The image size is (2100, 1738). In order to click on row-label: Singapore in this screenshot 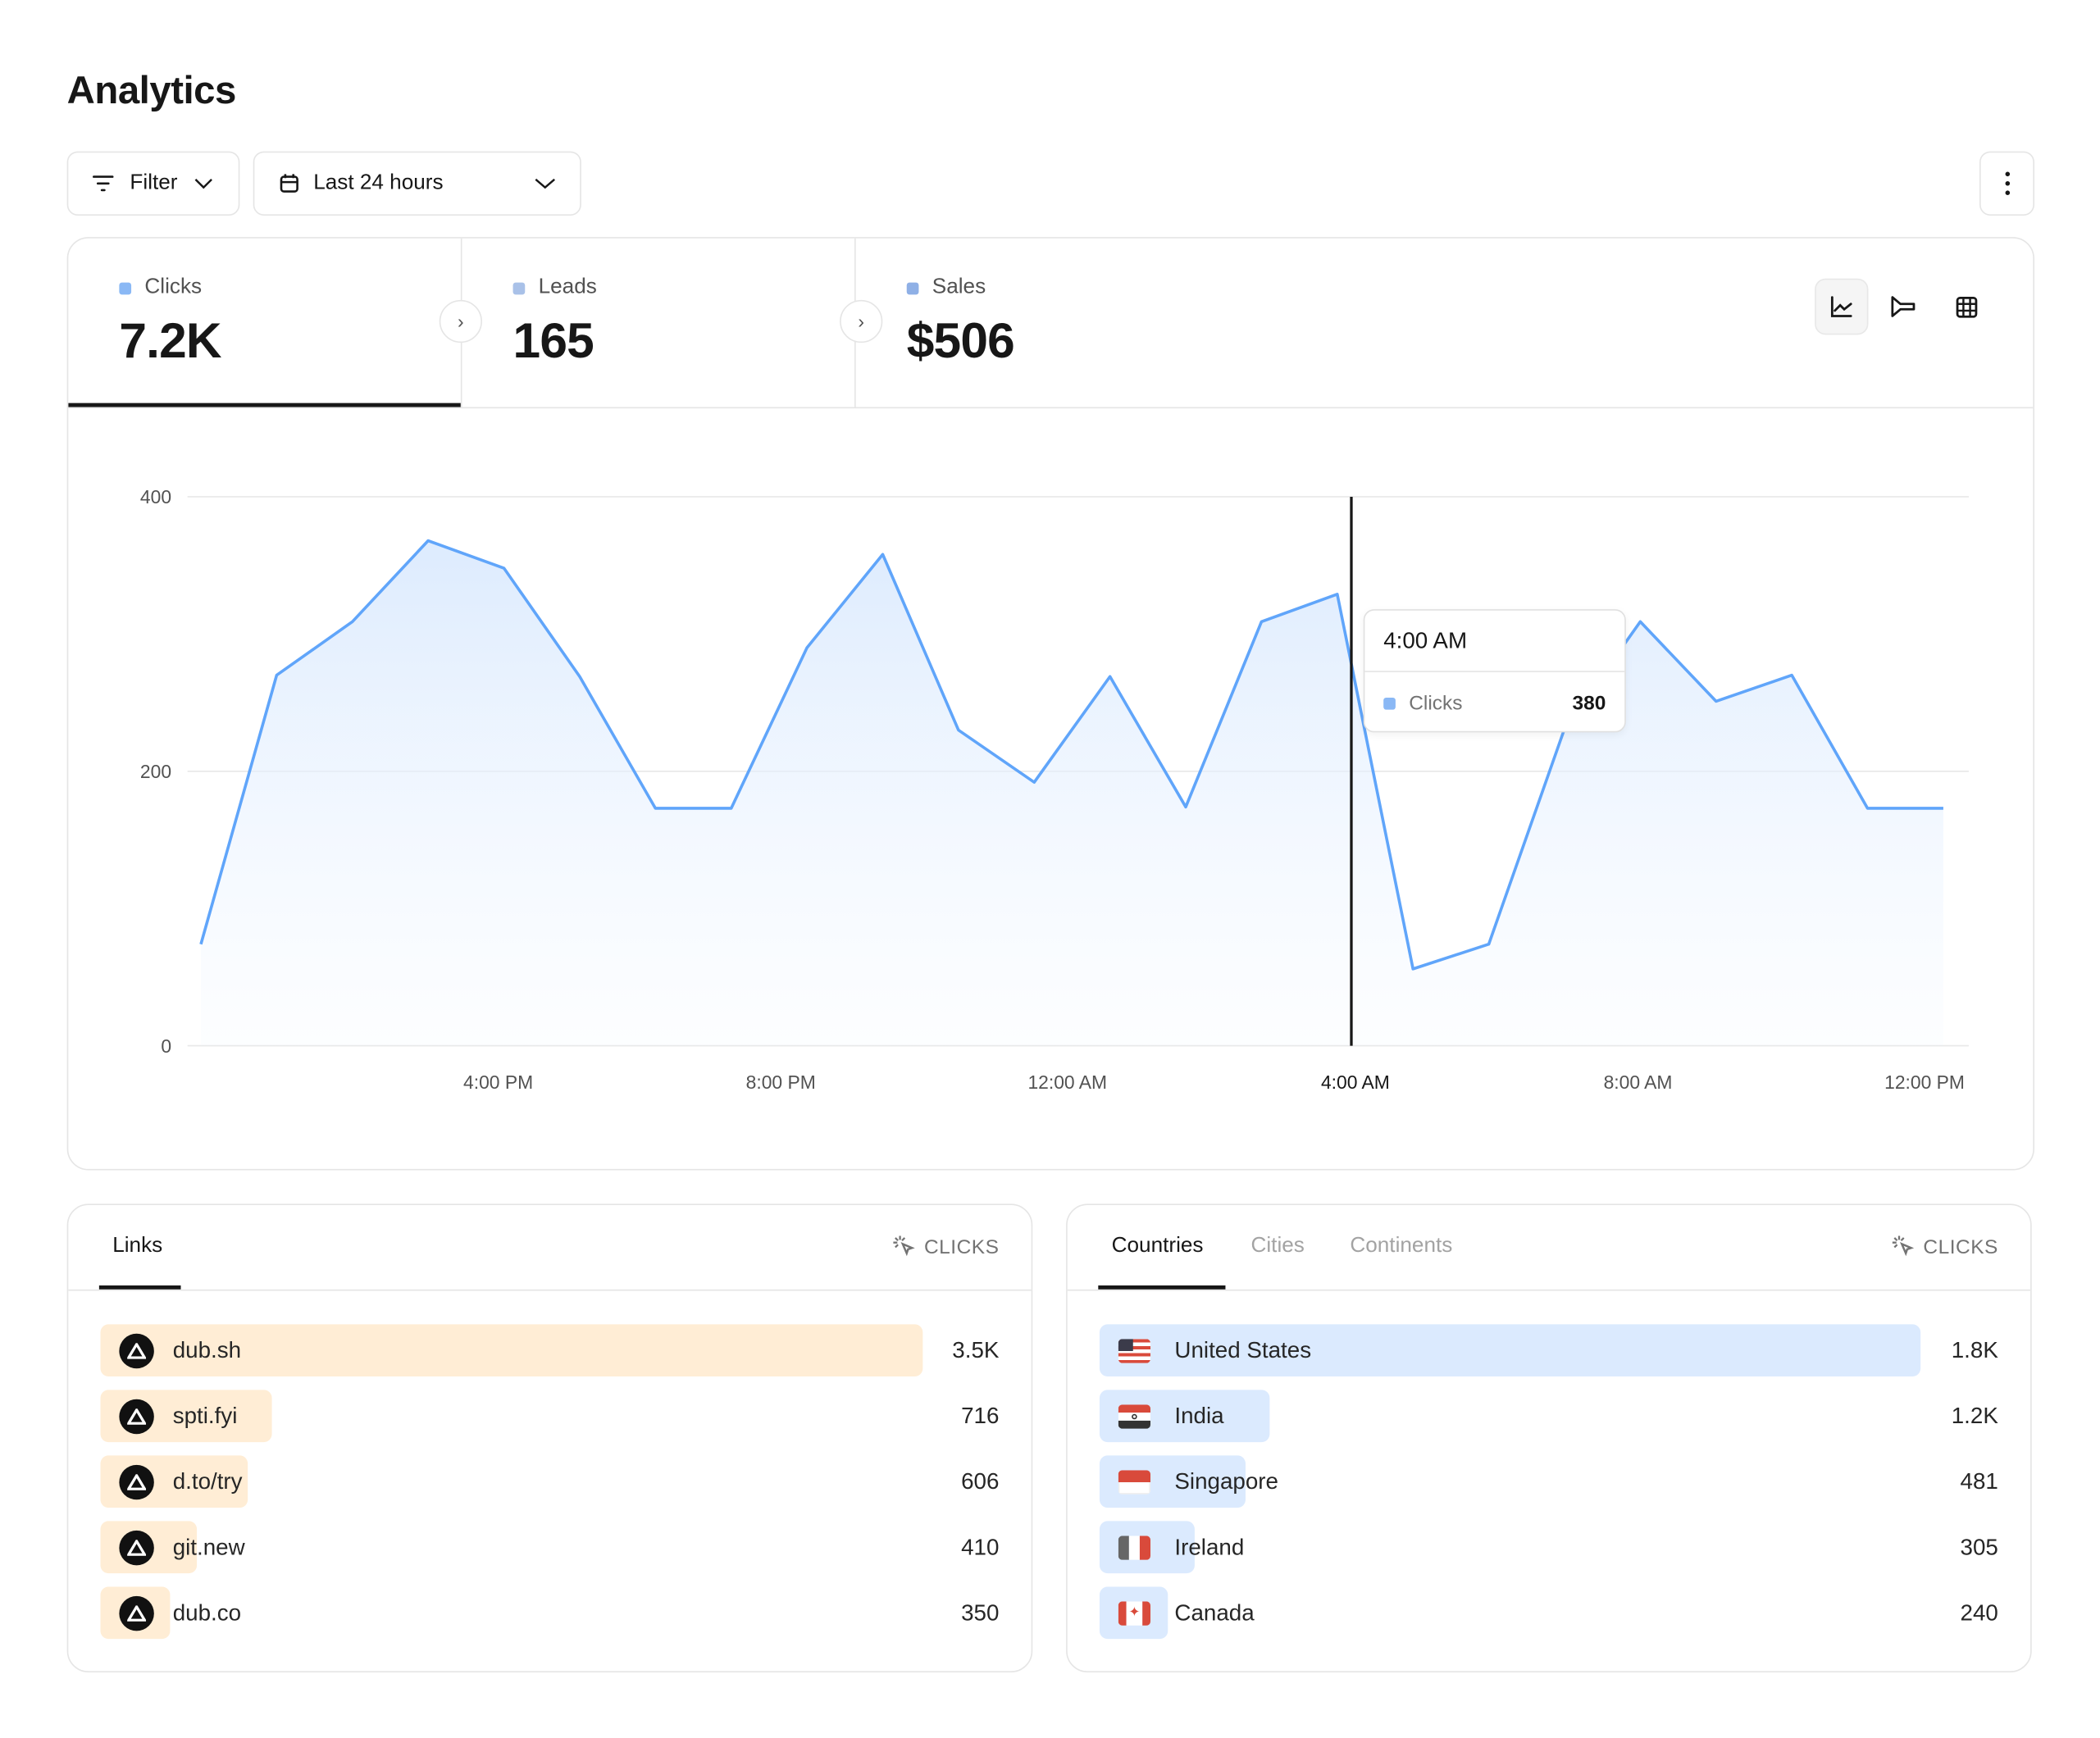, I will do `click(1226, 1480)`.